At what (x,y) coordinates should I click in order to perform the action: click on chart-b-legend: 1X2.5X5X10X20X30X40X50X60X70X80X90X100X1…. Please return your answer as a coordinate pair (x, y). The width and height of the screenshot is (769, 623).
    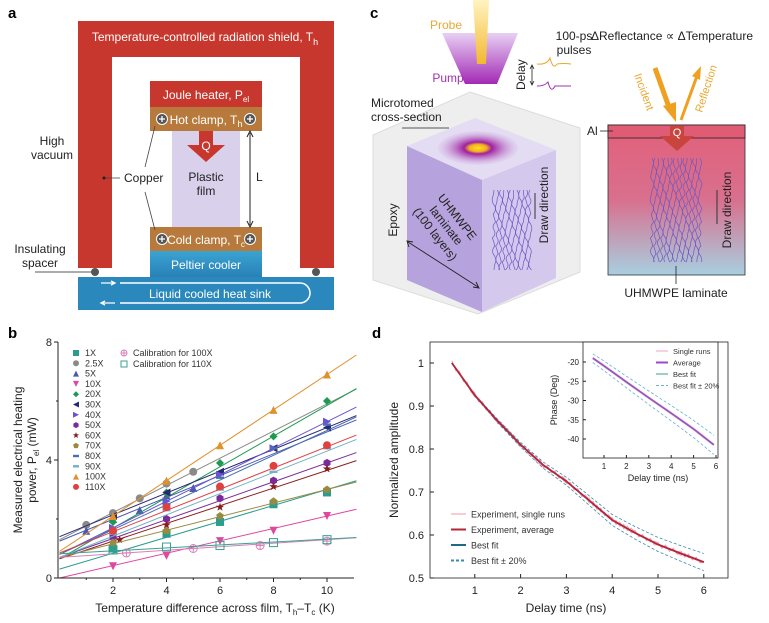
    Looking at the image, I should click on (142, 420).